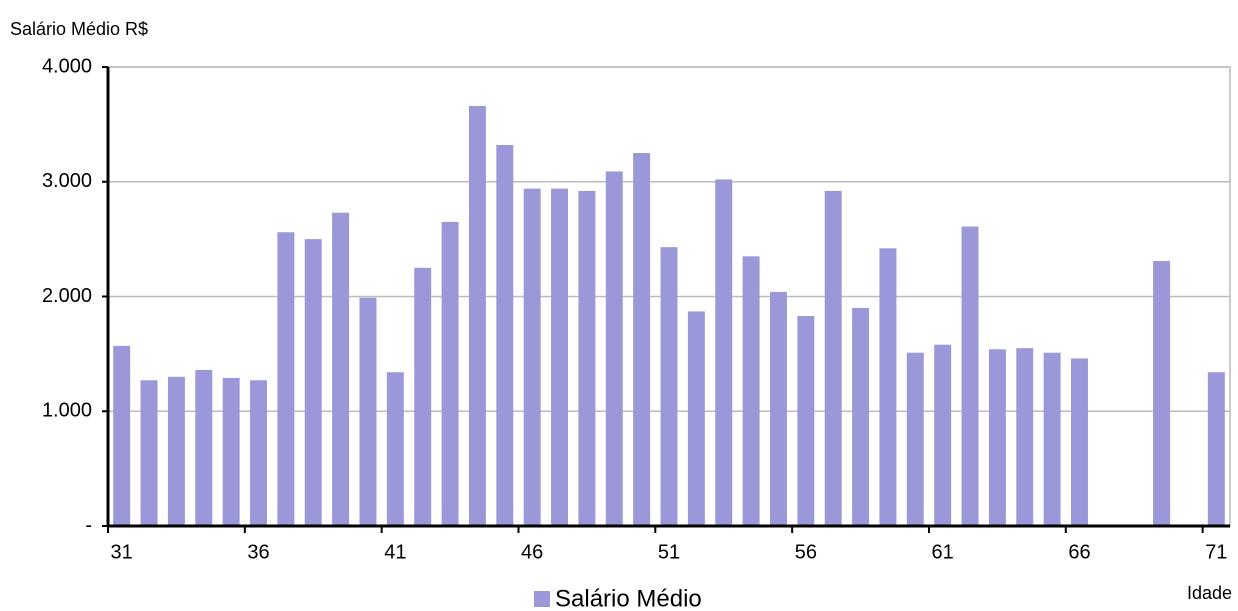  I want to click on y-tick-label: -, so click(88, 525).